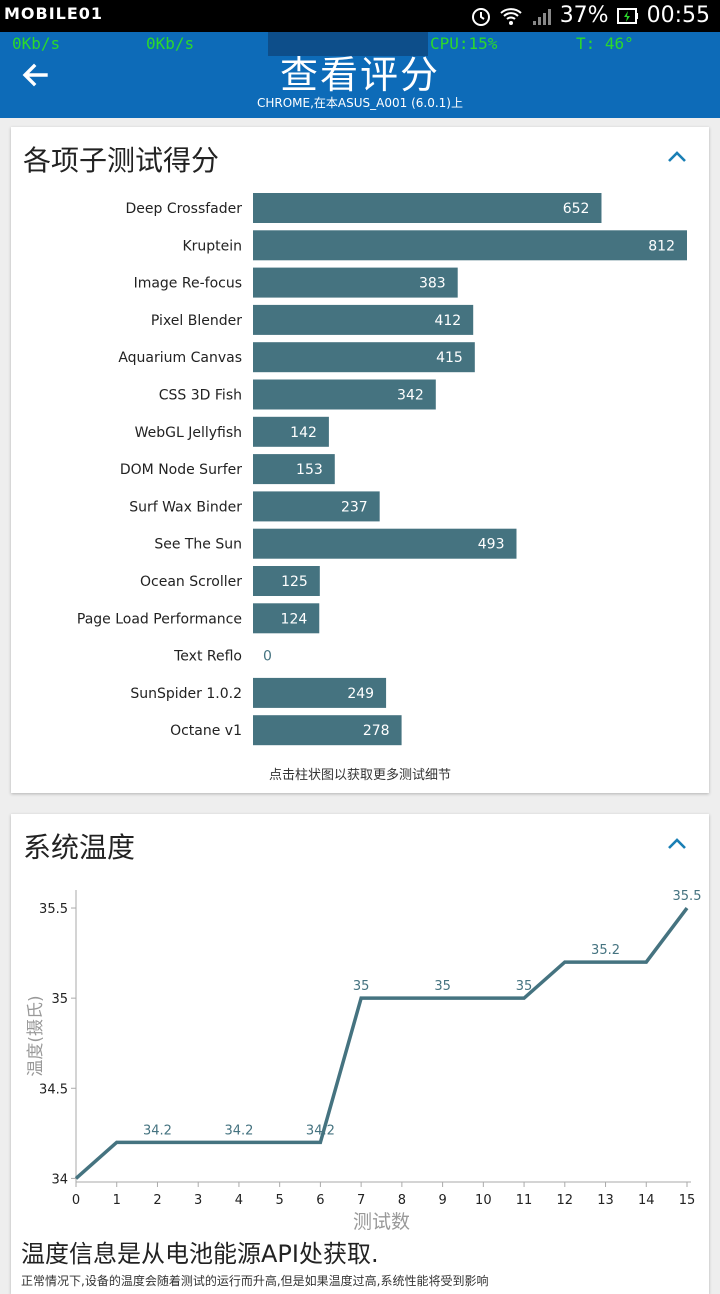 The image size is (720, 1294). I want to click on x-tick-label: 0, so click(76, 1200).